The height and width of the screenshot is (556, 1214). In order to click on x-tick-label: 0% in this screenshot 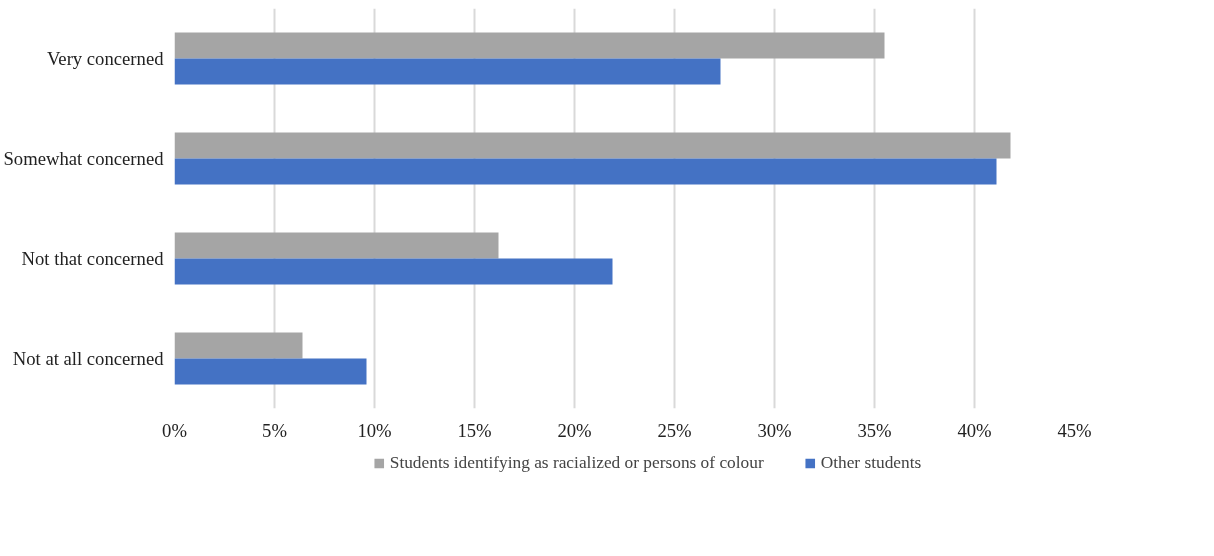, I will do `click(174, 430)`.